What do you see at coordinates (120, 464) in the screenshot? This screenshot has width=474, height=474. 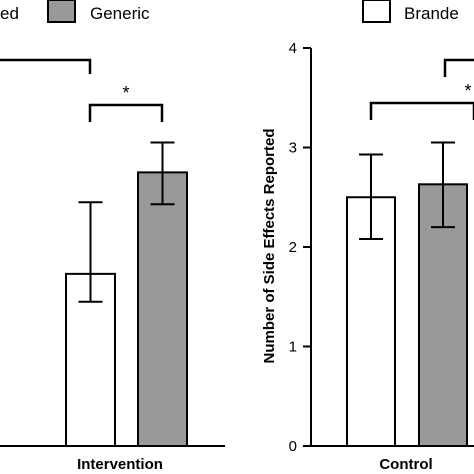 I see `category-label-intervention: Intervention` at bounding box center [120, 464].